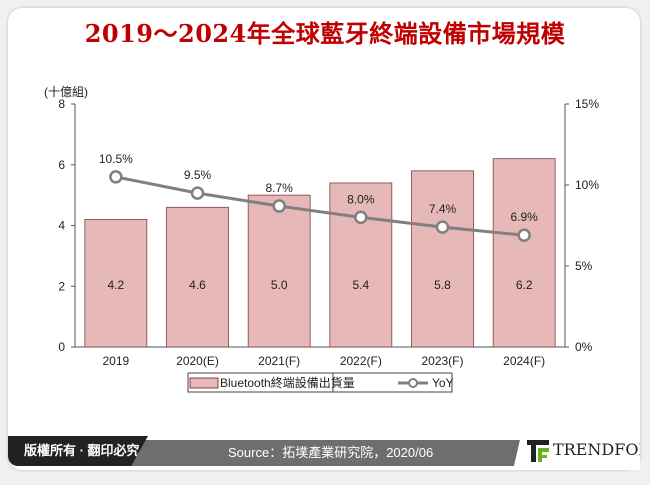  I want to click on y2-tick-label: 5%, so click(584, 266).